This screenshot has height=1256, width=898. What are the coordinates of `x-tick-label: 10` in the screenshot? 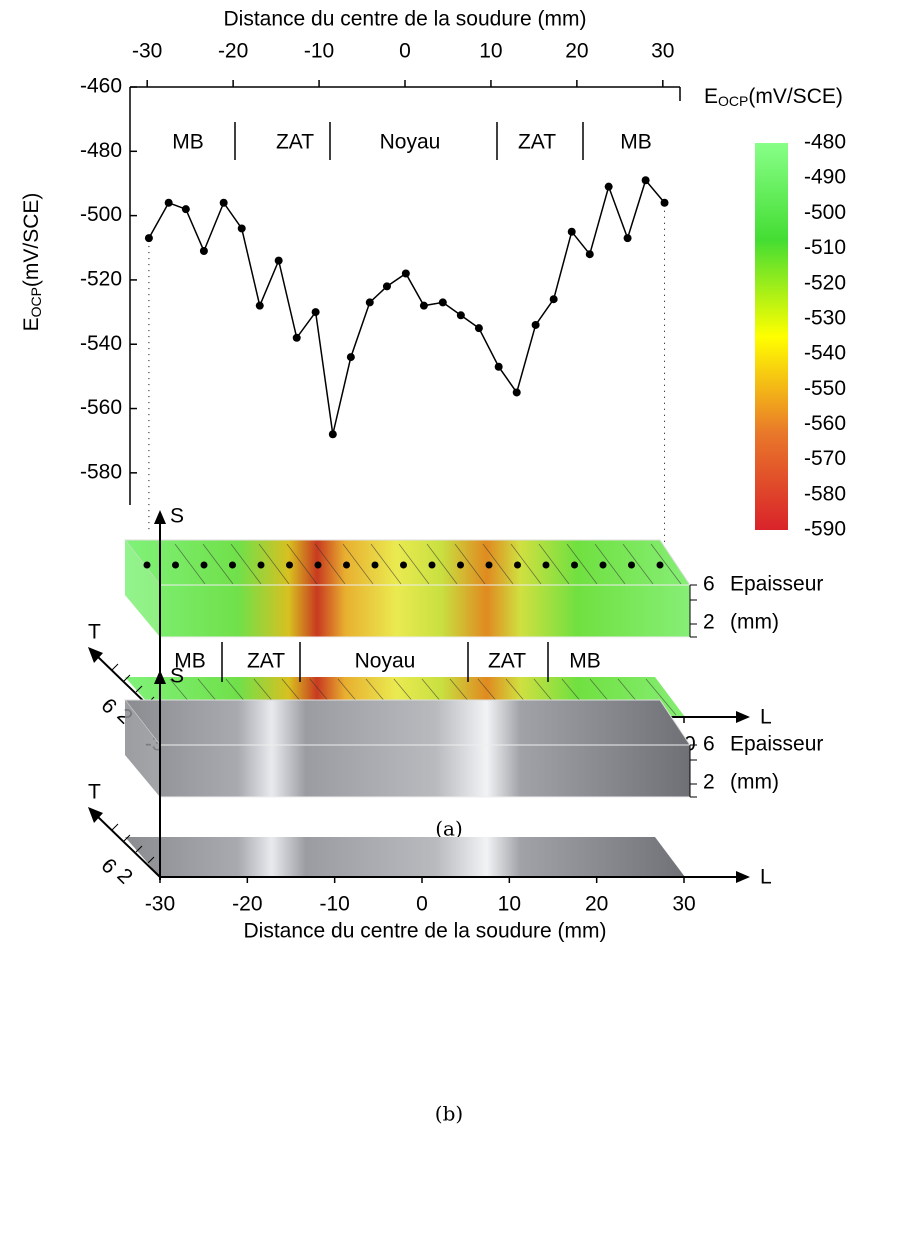 It's located at (509, 904).